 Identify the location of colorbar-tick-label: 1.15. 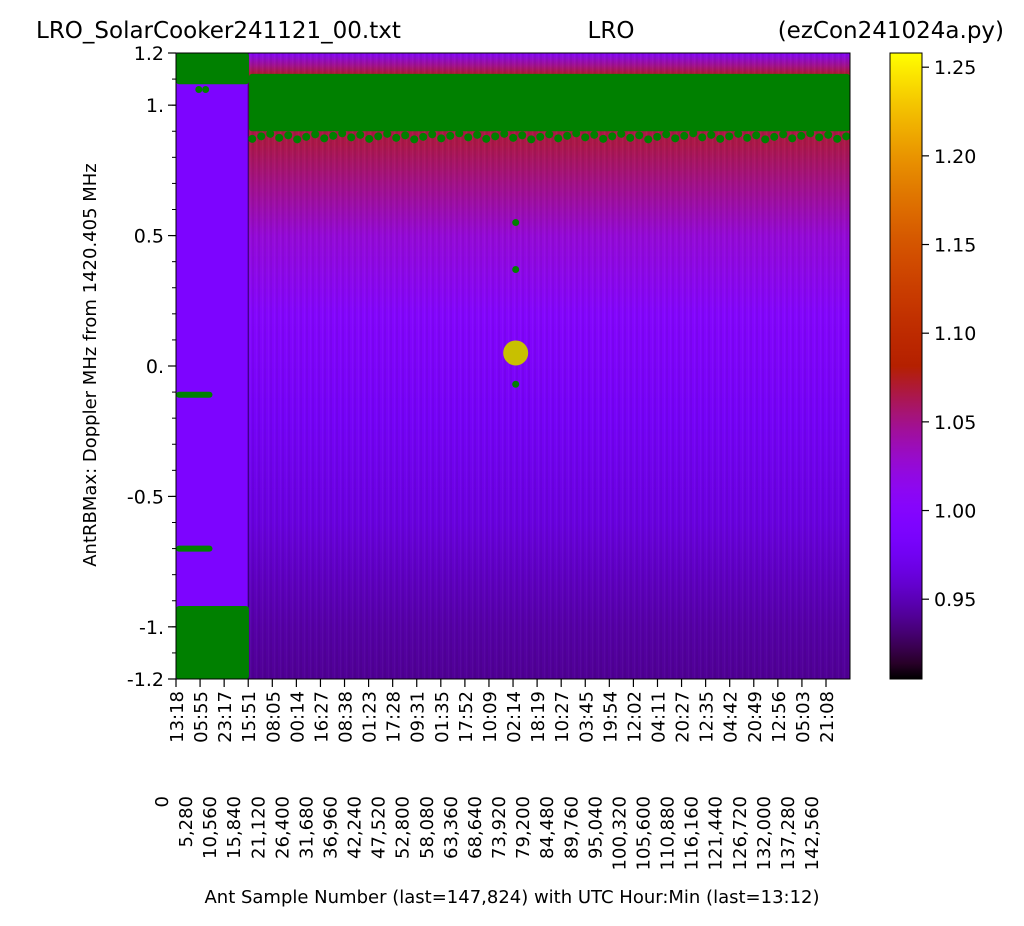
(955, 246).